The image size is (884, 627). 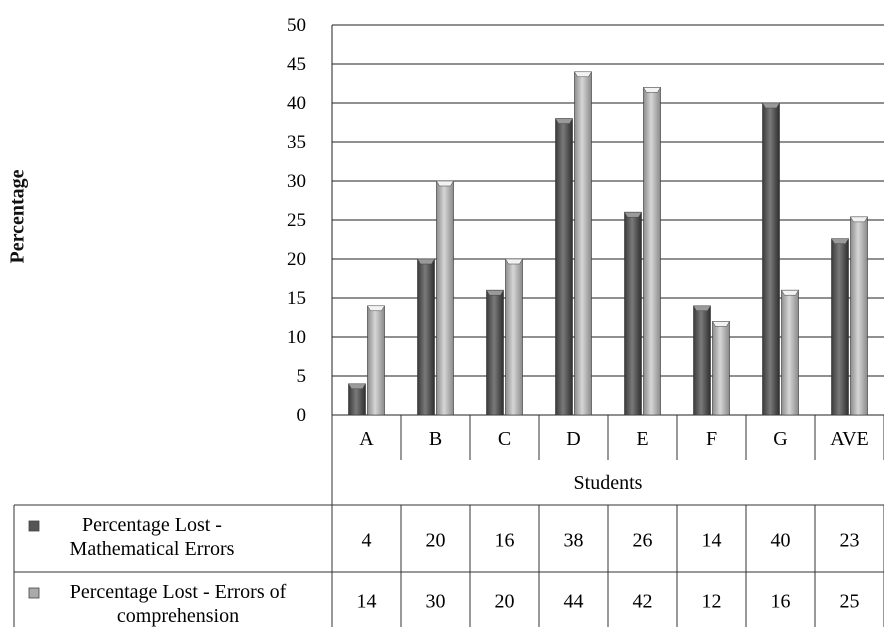 What do you see at coordinates (643, 602) in the screenshot?
I see `table-value: 42` at bounding box center [643, 602].